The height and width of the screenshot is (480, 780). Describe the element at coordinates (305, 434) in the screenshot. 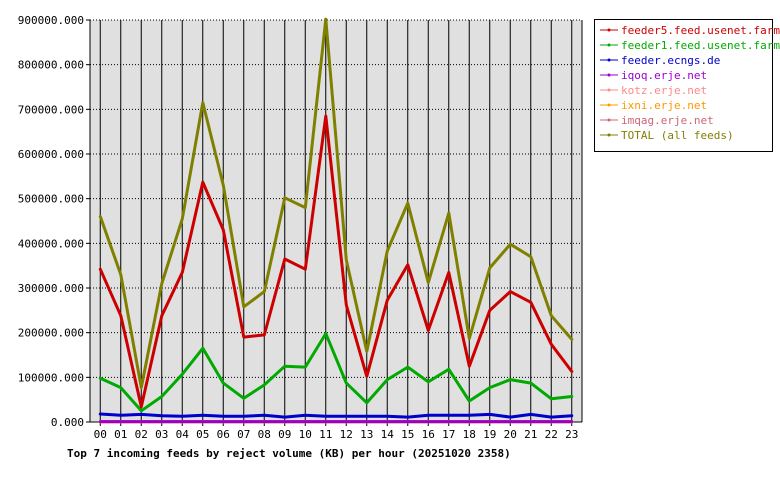

I see `x-tick-label: 10` at that location.